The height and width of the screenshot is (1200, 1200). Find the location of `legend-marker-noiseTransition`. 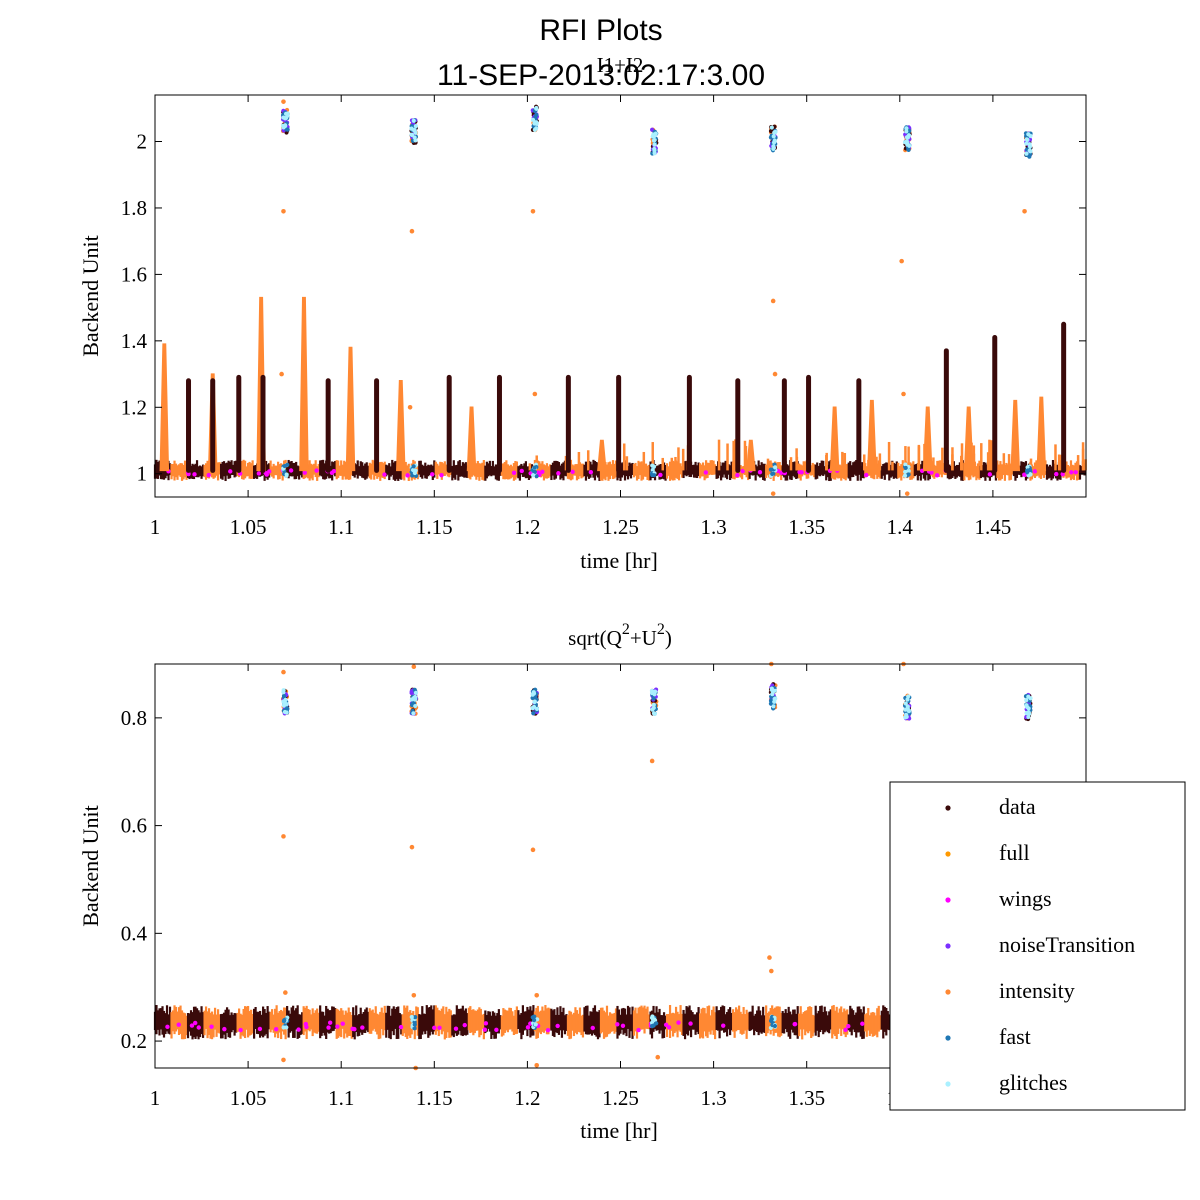

legend-marker-noiseTransition is located at coordinates (948, 946).